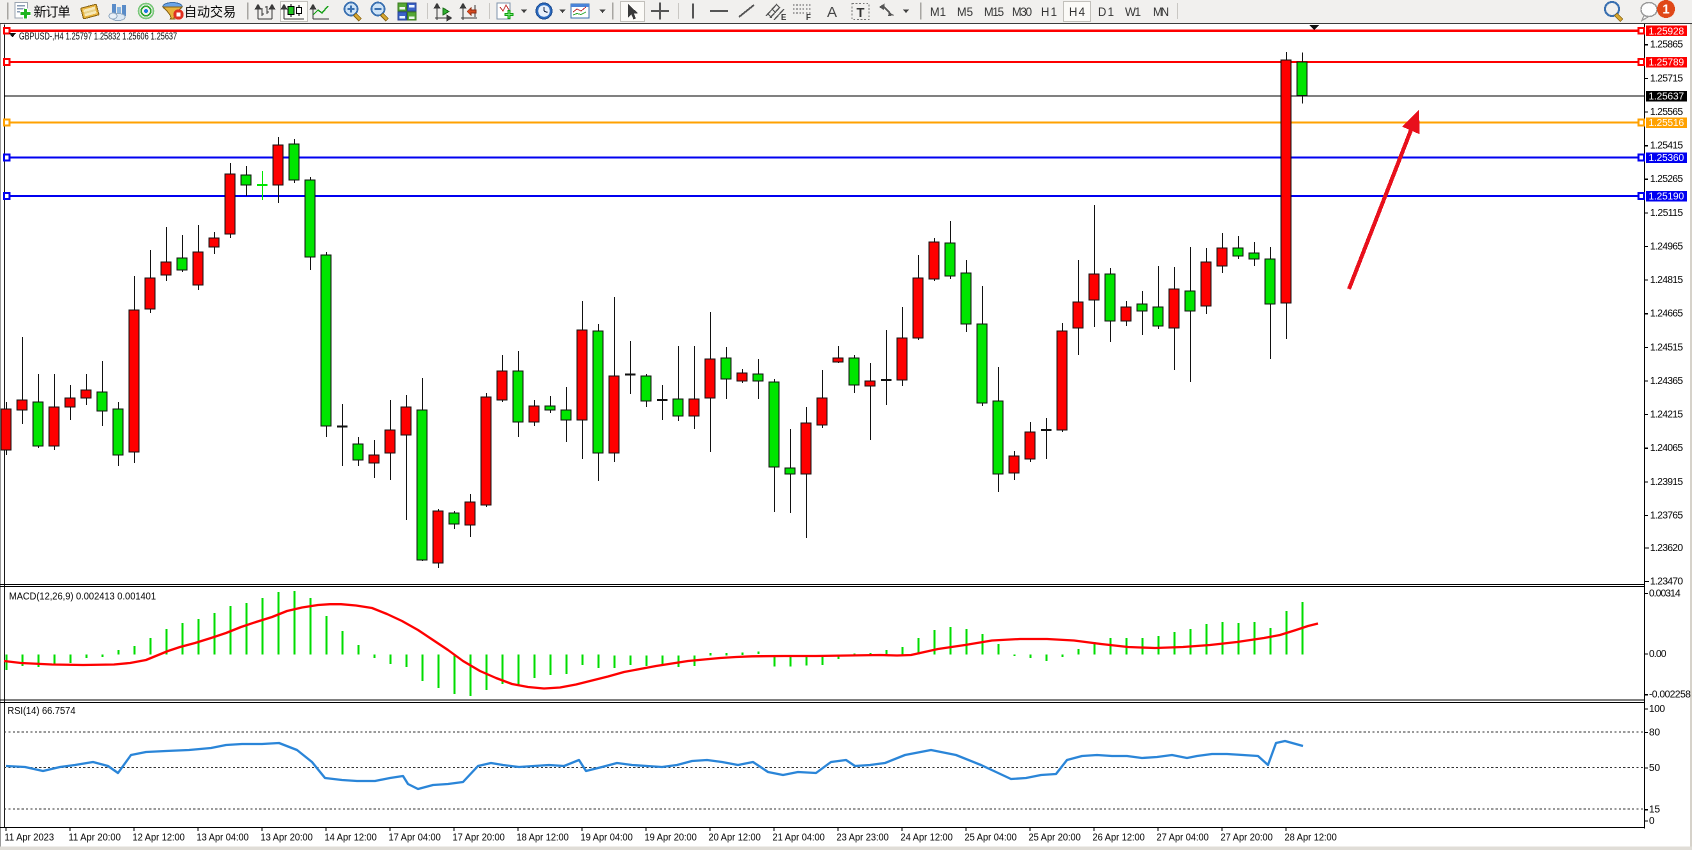 The height and width of the screenshot is (850, 1692). I want to click on svg-text: 1.25115, so click(1666, 213).